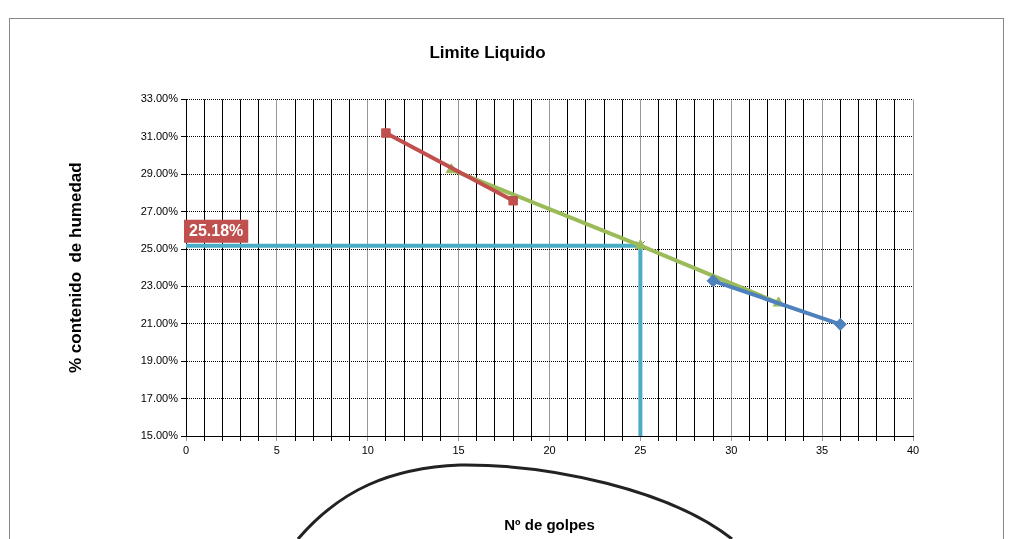 This screenshot has height=539, width=1014. What do you see at coordinates (276, 449) in the screenshot?
I see `x-tick-label: 5` at bounding box center [276, 449].